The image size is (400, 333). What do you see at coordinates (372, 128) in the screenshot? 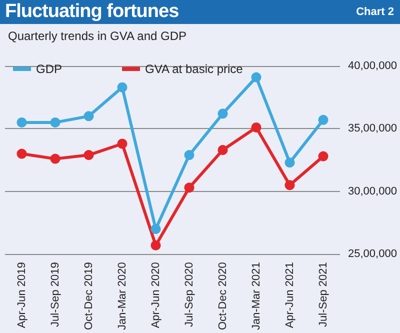
I see `y-tick-label: 35,00,000` at bounding box center [372, 128].